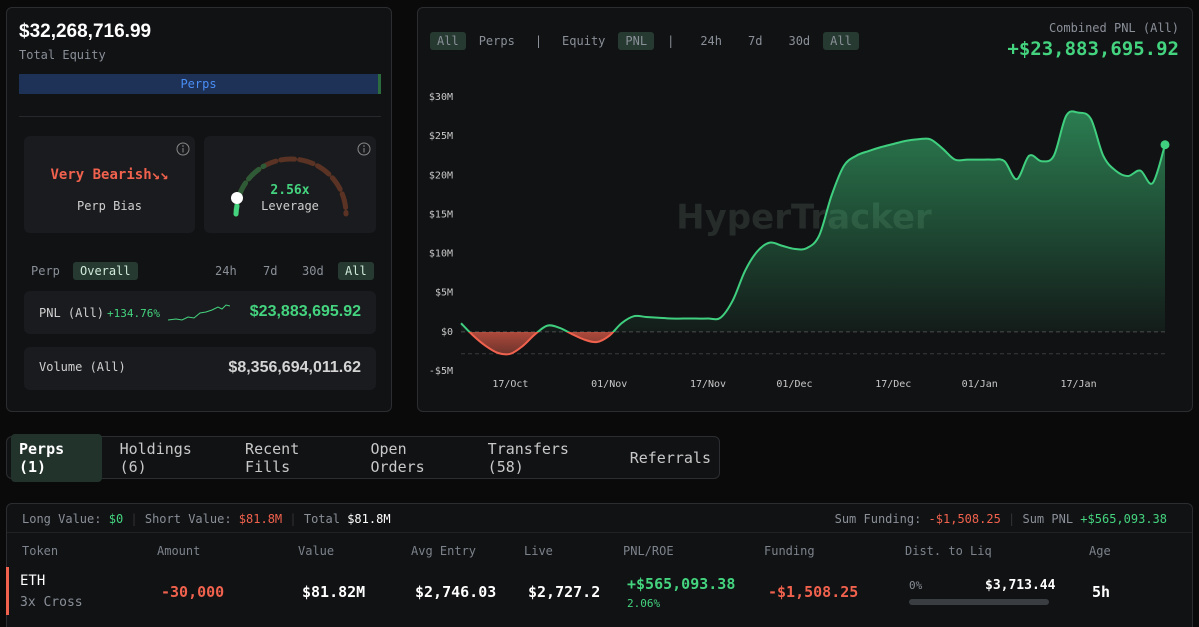 This screenshot has width=1199, height=627. What do you see at coordinates (755, 41) in the screenshot?
I see `control: 7d` at bounding box center [755, 41].